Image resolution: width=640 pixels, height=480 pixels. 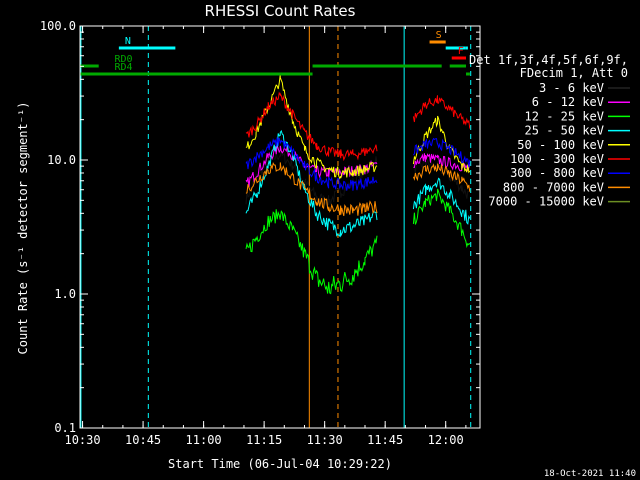 What do you see at coordinates (143, 440) in the screenshot?
I see `x-tick-label-1: 10:45` at bounding box center [143, 440].